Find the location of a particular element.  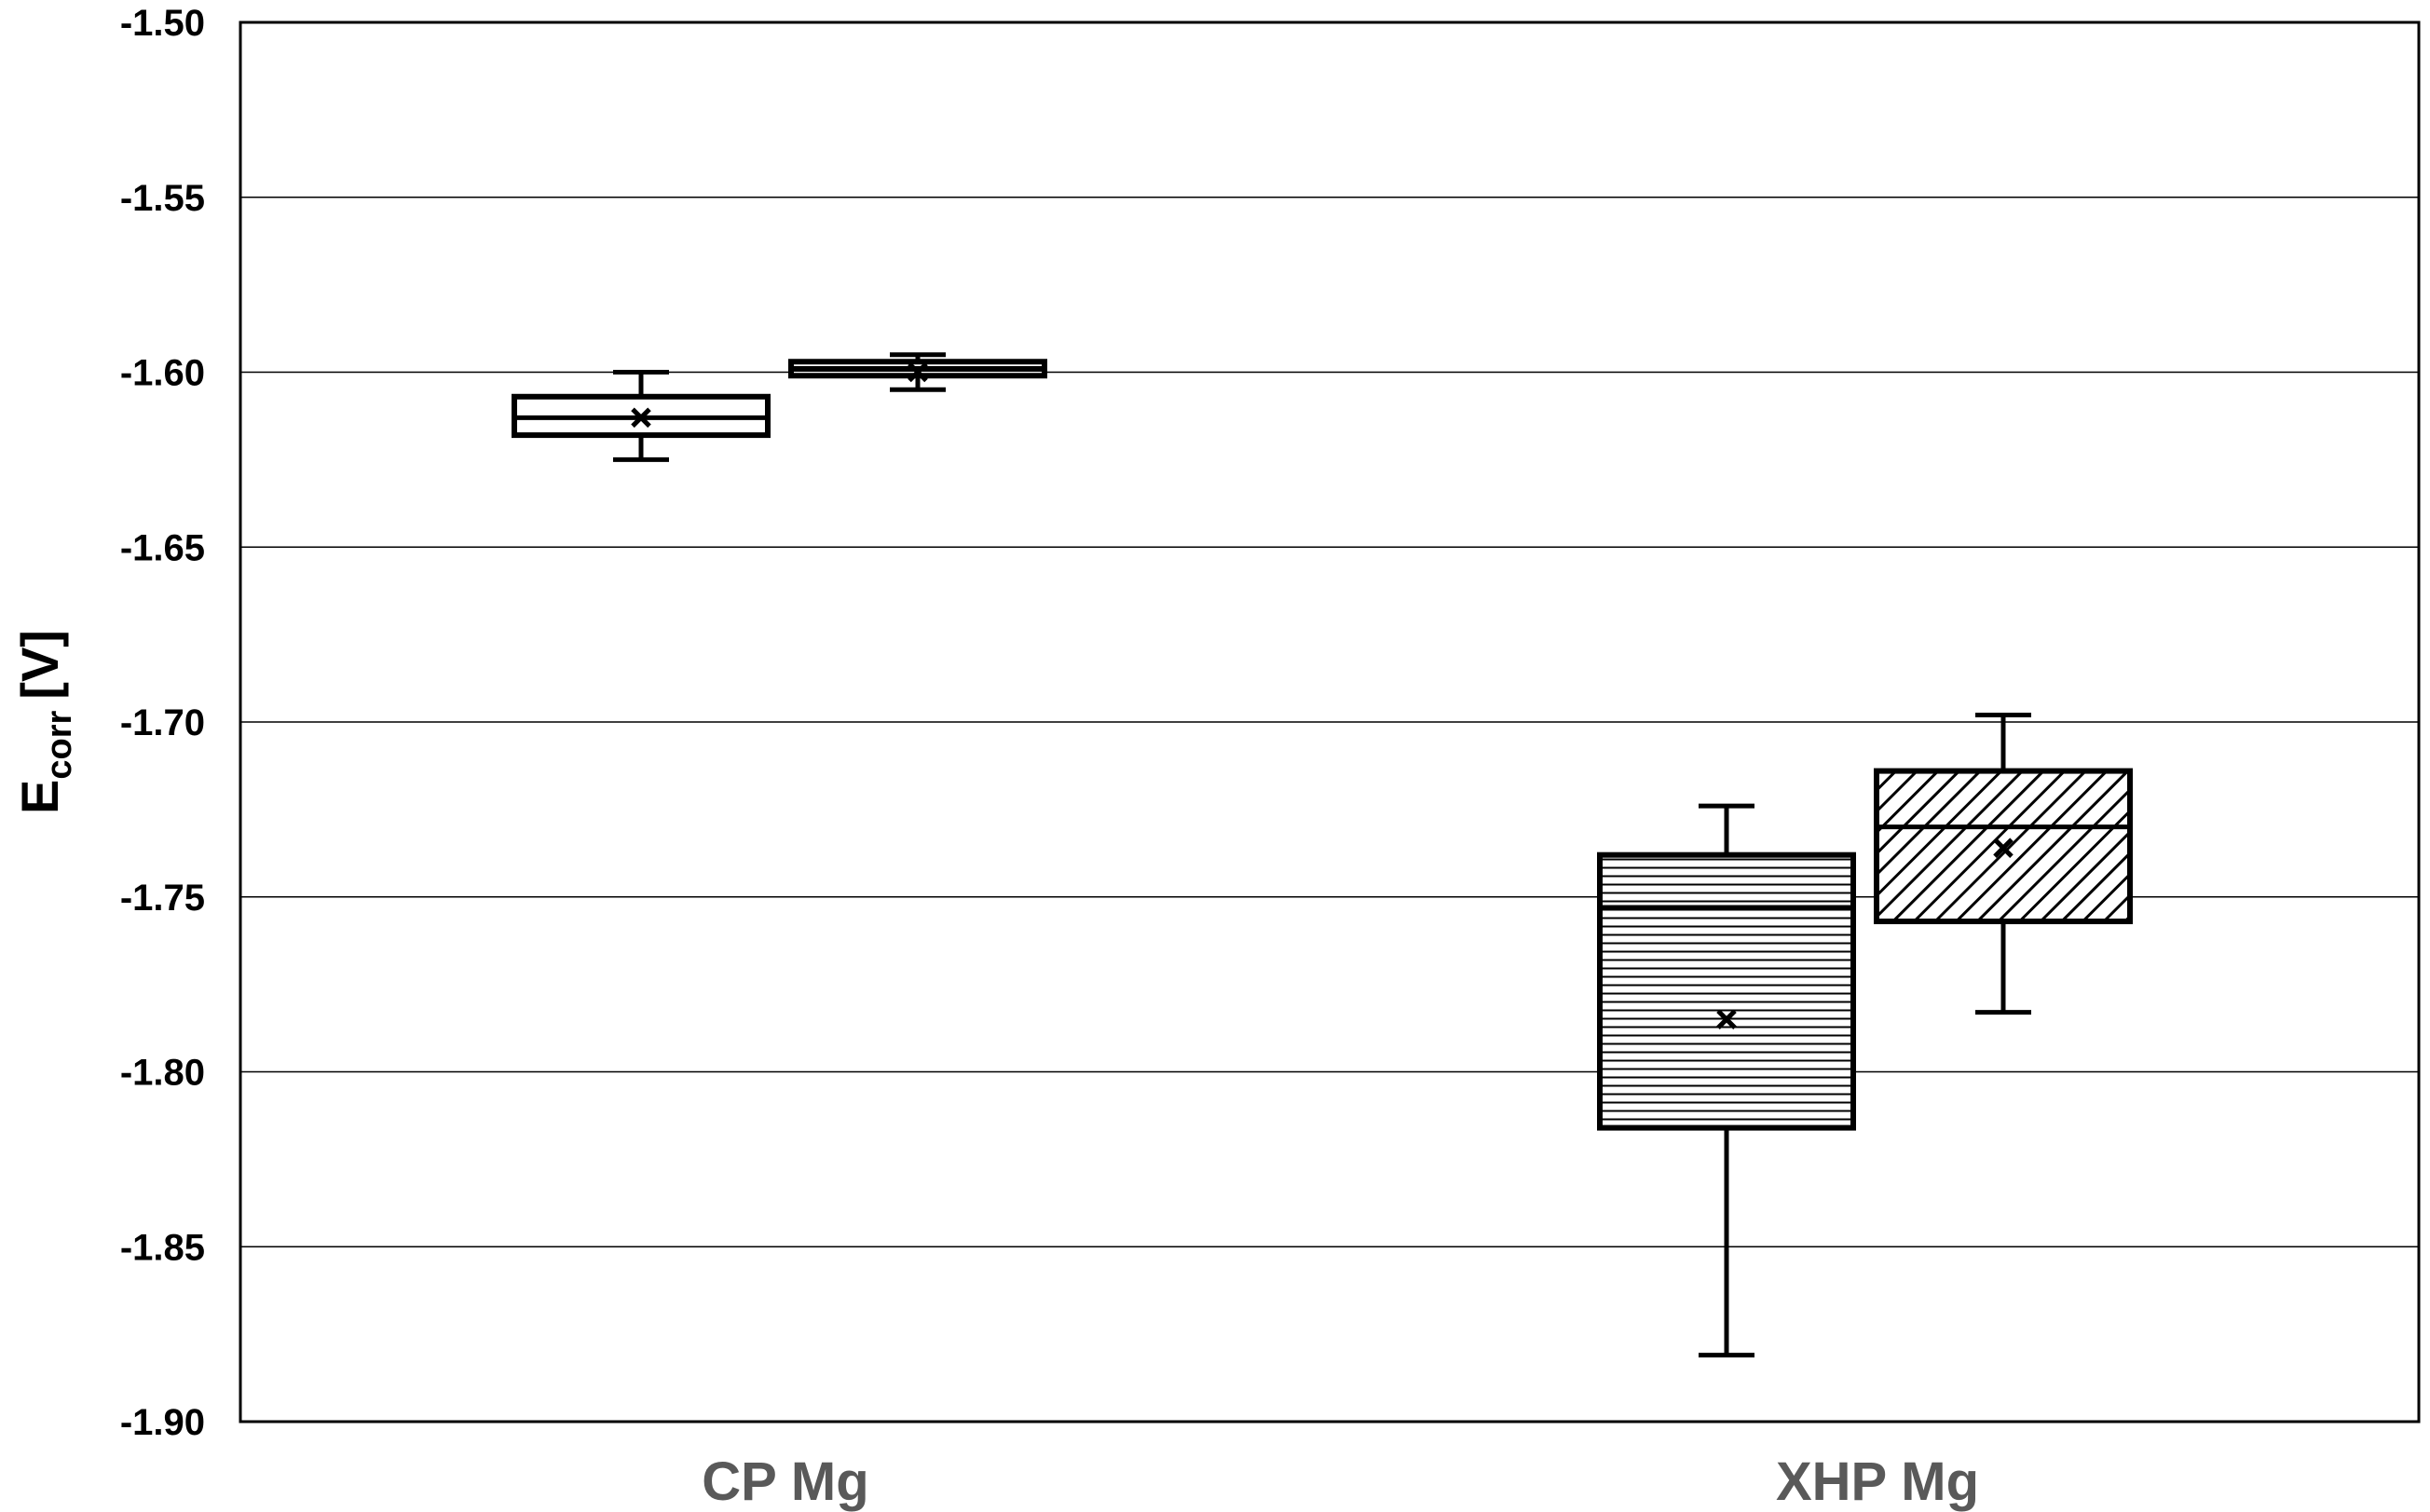

y-axis-title-sub: corr is located at coordinates (59, 744).